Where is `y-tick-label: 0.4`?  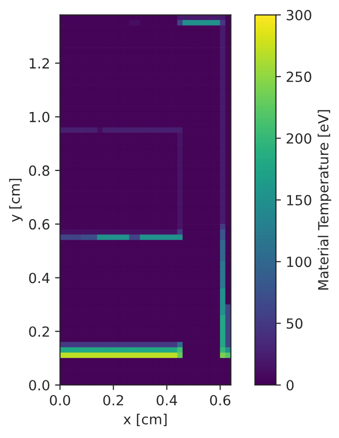
y-tick-label: 0.4 is located at coordinates (39, 278).